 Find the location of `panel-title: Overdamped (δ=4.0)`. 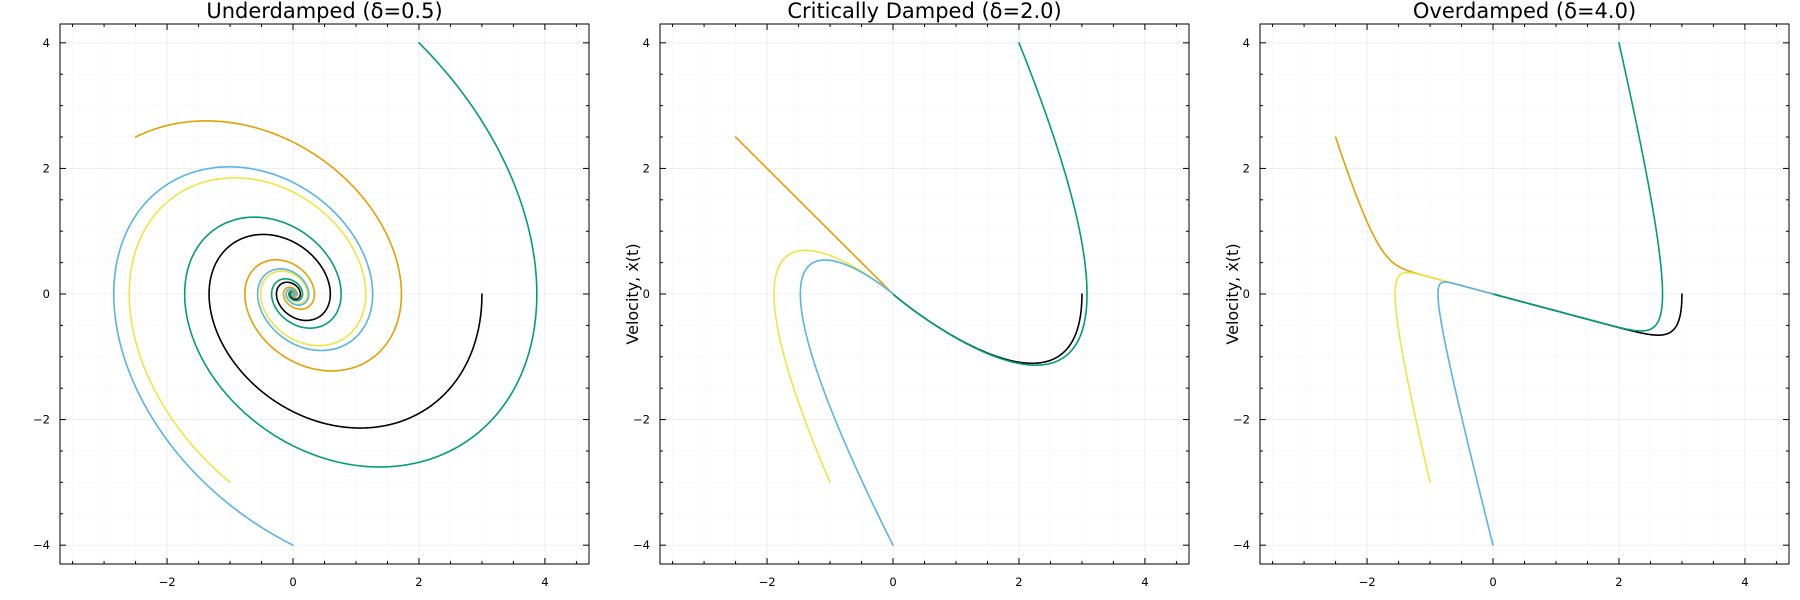

panel-title: Overdamped (δ=4.0) is located at coordinates (1524, 11).